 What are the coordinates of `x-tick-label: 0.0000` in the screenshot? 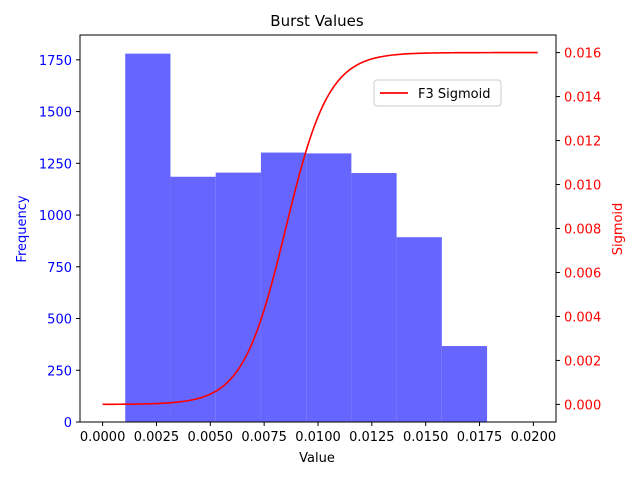 It's located at (103, 437).